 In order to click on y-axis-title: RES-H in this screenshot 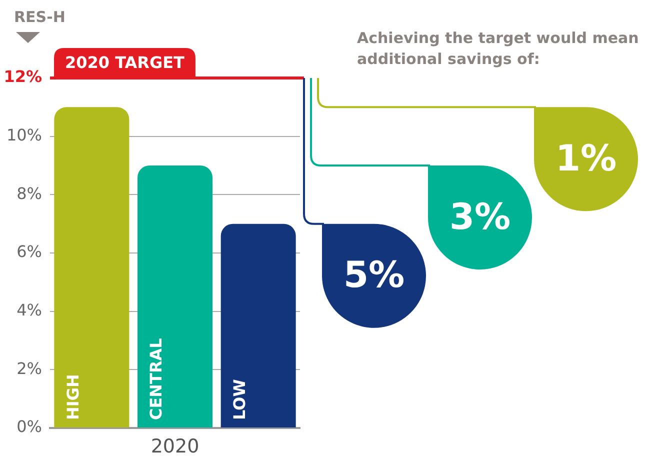, I will do `click(40, 17)`.